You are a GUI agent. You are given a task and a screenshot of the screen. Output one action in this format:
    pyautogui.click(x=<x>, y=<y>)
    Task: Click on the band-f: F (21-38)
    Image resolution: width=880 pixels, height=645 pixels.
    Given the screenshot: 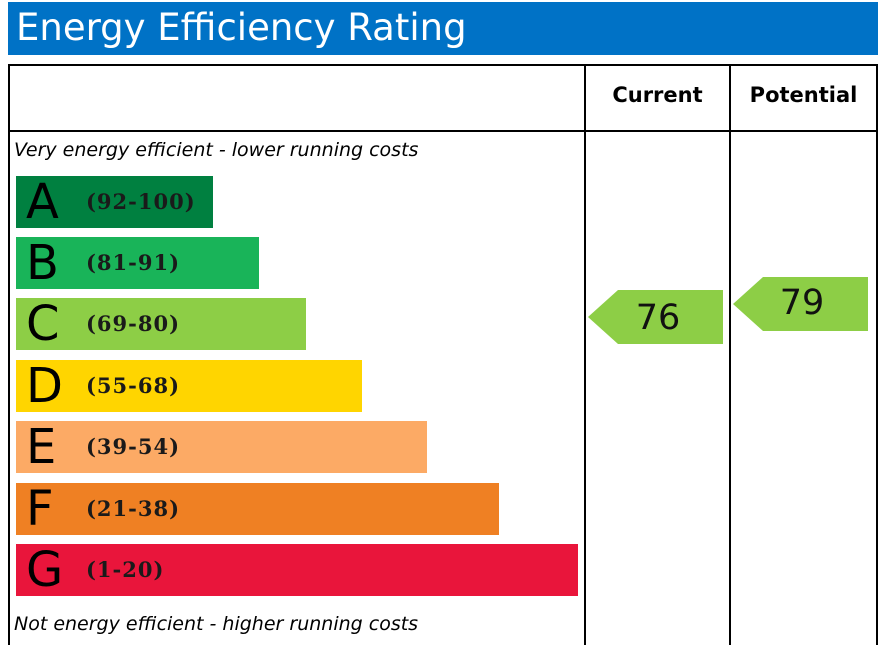 What is the action you would take?
    pyautogui.click(x=257, y=509)
    